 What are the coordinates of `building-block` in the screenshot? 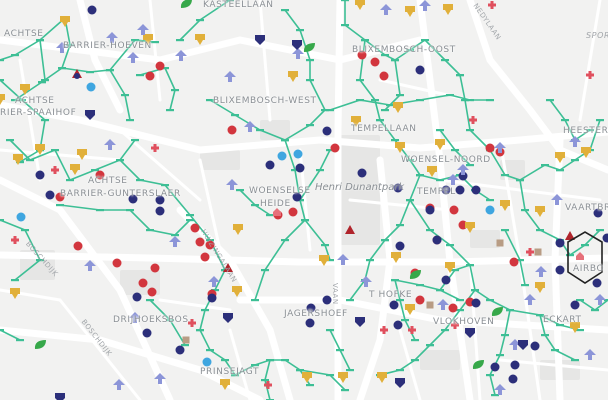 It's located at (220, 160).